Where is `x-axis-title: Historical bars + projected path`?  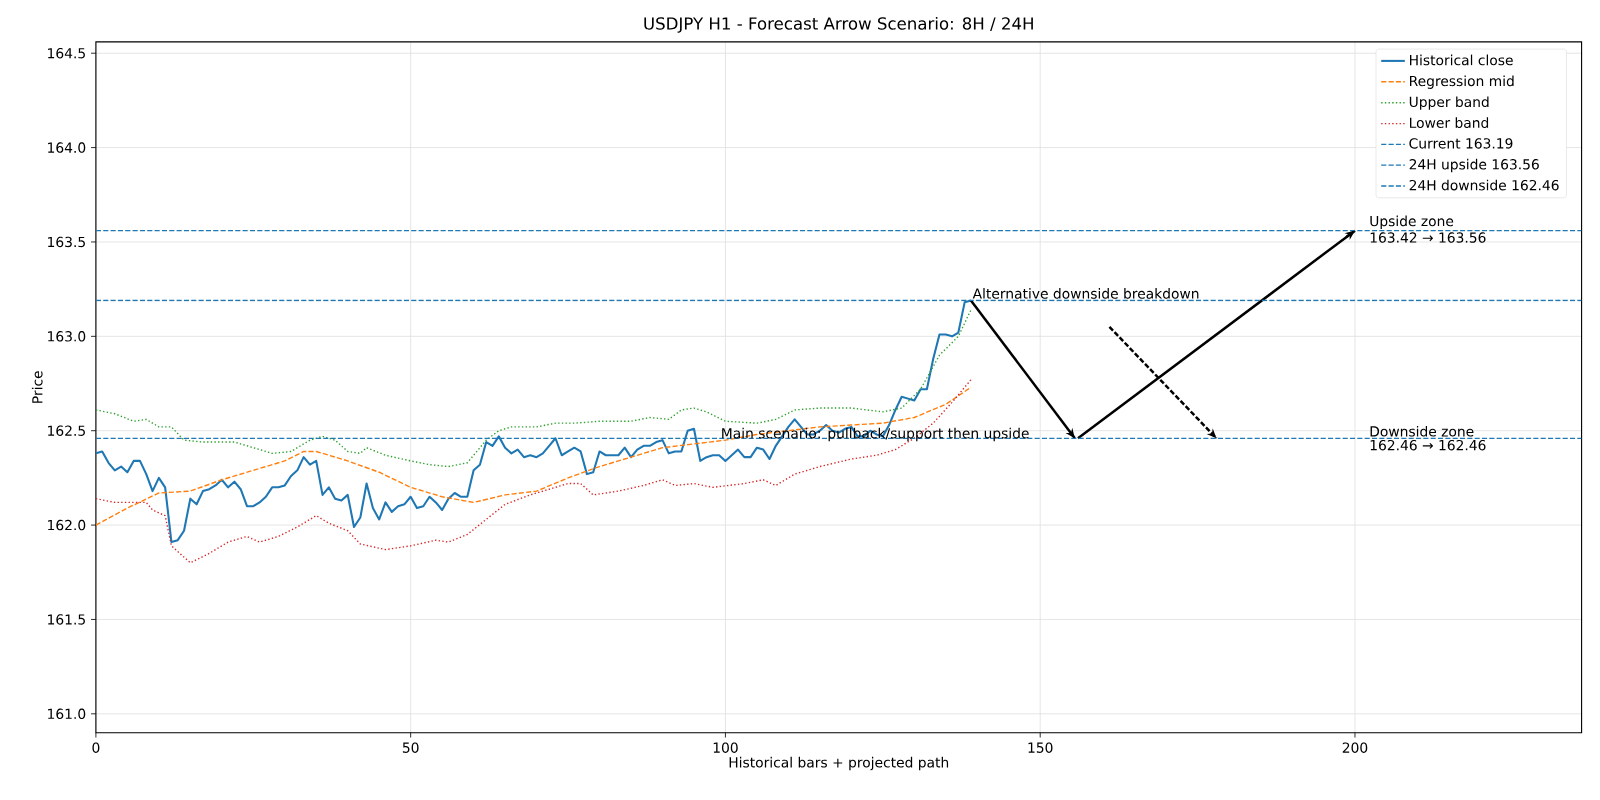
x-axis-title: Historical bars + projected path is located at coordinates (839, 763).